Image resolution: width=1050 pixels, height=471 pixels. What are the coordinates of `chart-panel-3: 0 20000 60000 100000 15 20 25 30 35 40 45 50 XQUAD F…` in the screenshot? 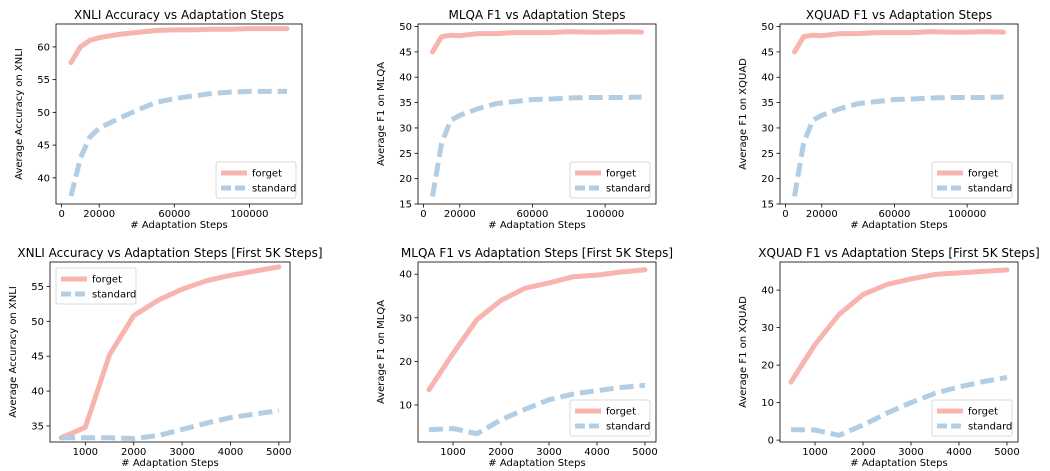 It's located at (878, 119).